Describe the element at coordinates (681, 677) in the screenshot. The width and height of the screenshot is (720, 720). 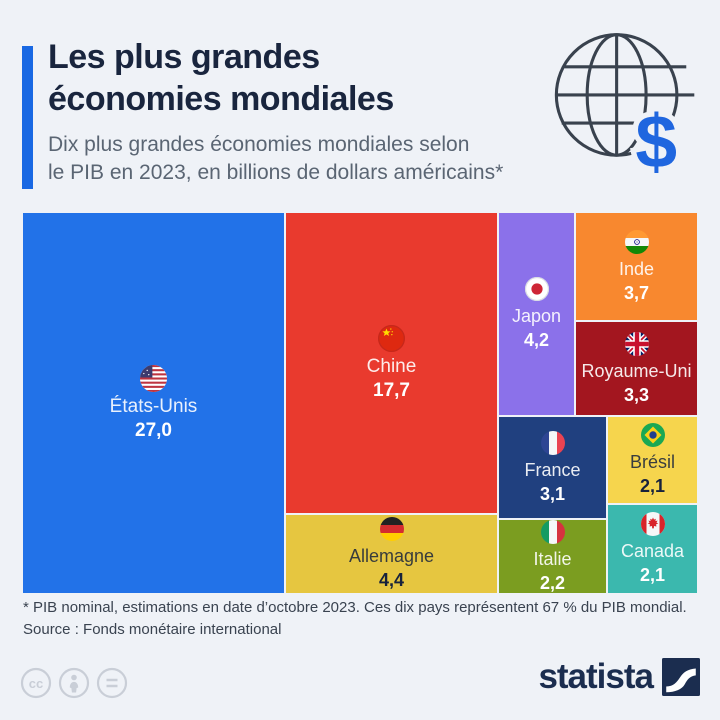
I see `statista-logo-mark` at that location.